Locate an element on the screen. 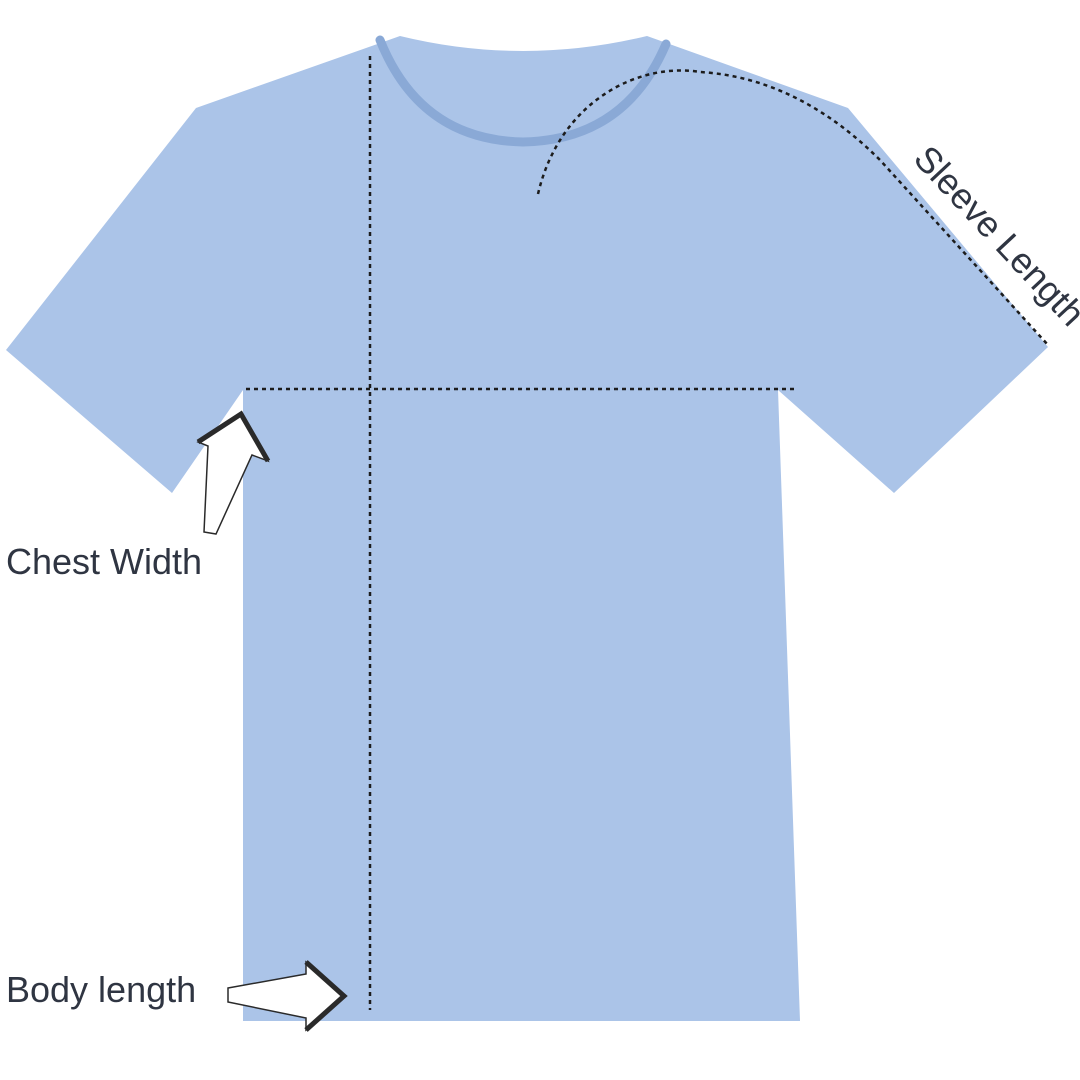 The width and height of the screenshot is (1080, 1080). arrow-up-right-icon is located at coordinates (233, 472).